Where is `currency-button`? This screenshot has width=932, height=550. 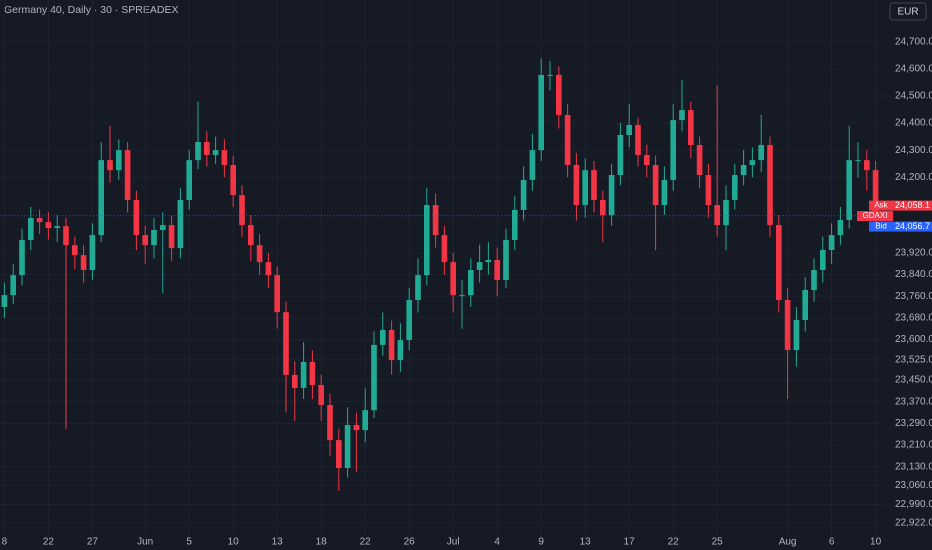
currency-button is located at coordinates (908, 11).